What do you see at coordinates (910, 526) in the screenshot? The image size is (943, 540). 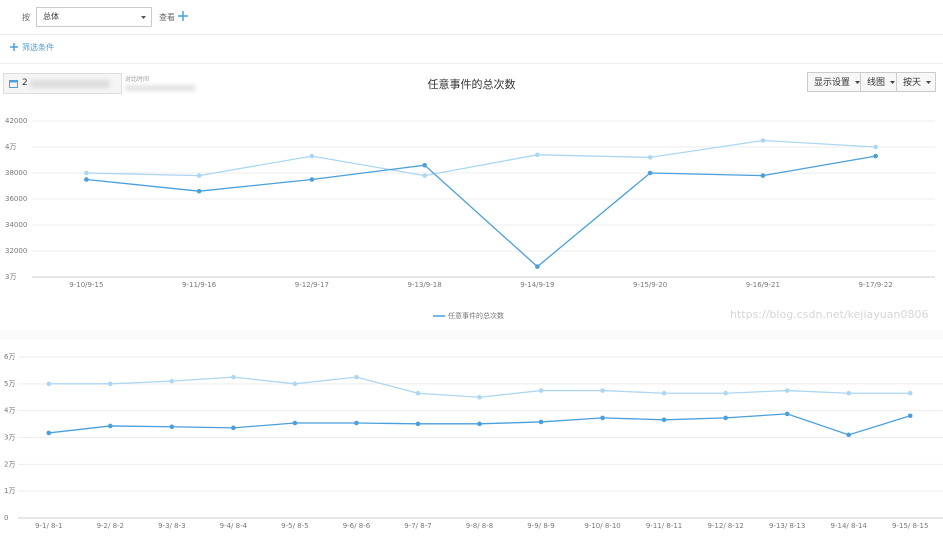 I see `x-tick-label: 9-15/ 8-15` at bounding box center [910, 526].